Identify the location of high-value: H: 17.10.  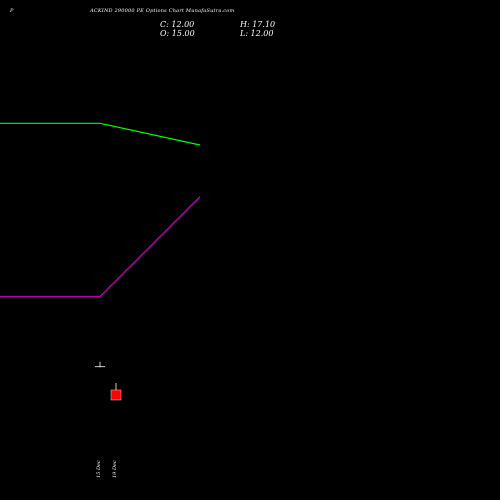
(258, 24).